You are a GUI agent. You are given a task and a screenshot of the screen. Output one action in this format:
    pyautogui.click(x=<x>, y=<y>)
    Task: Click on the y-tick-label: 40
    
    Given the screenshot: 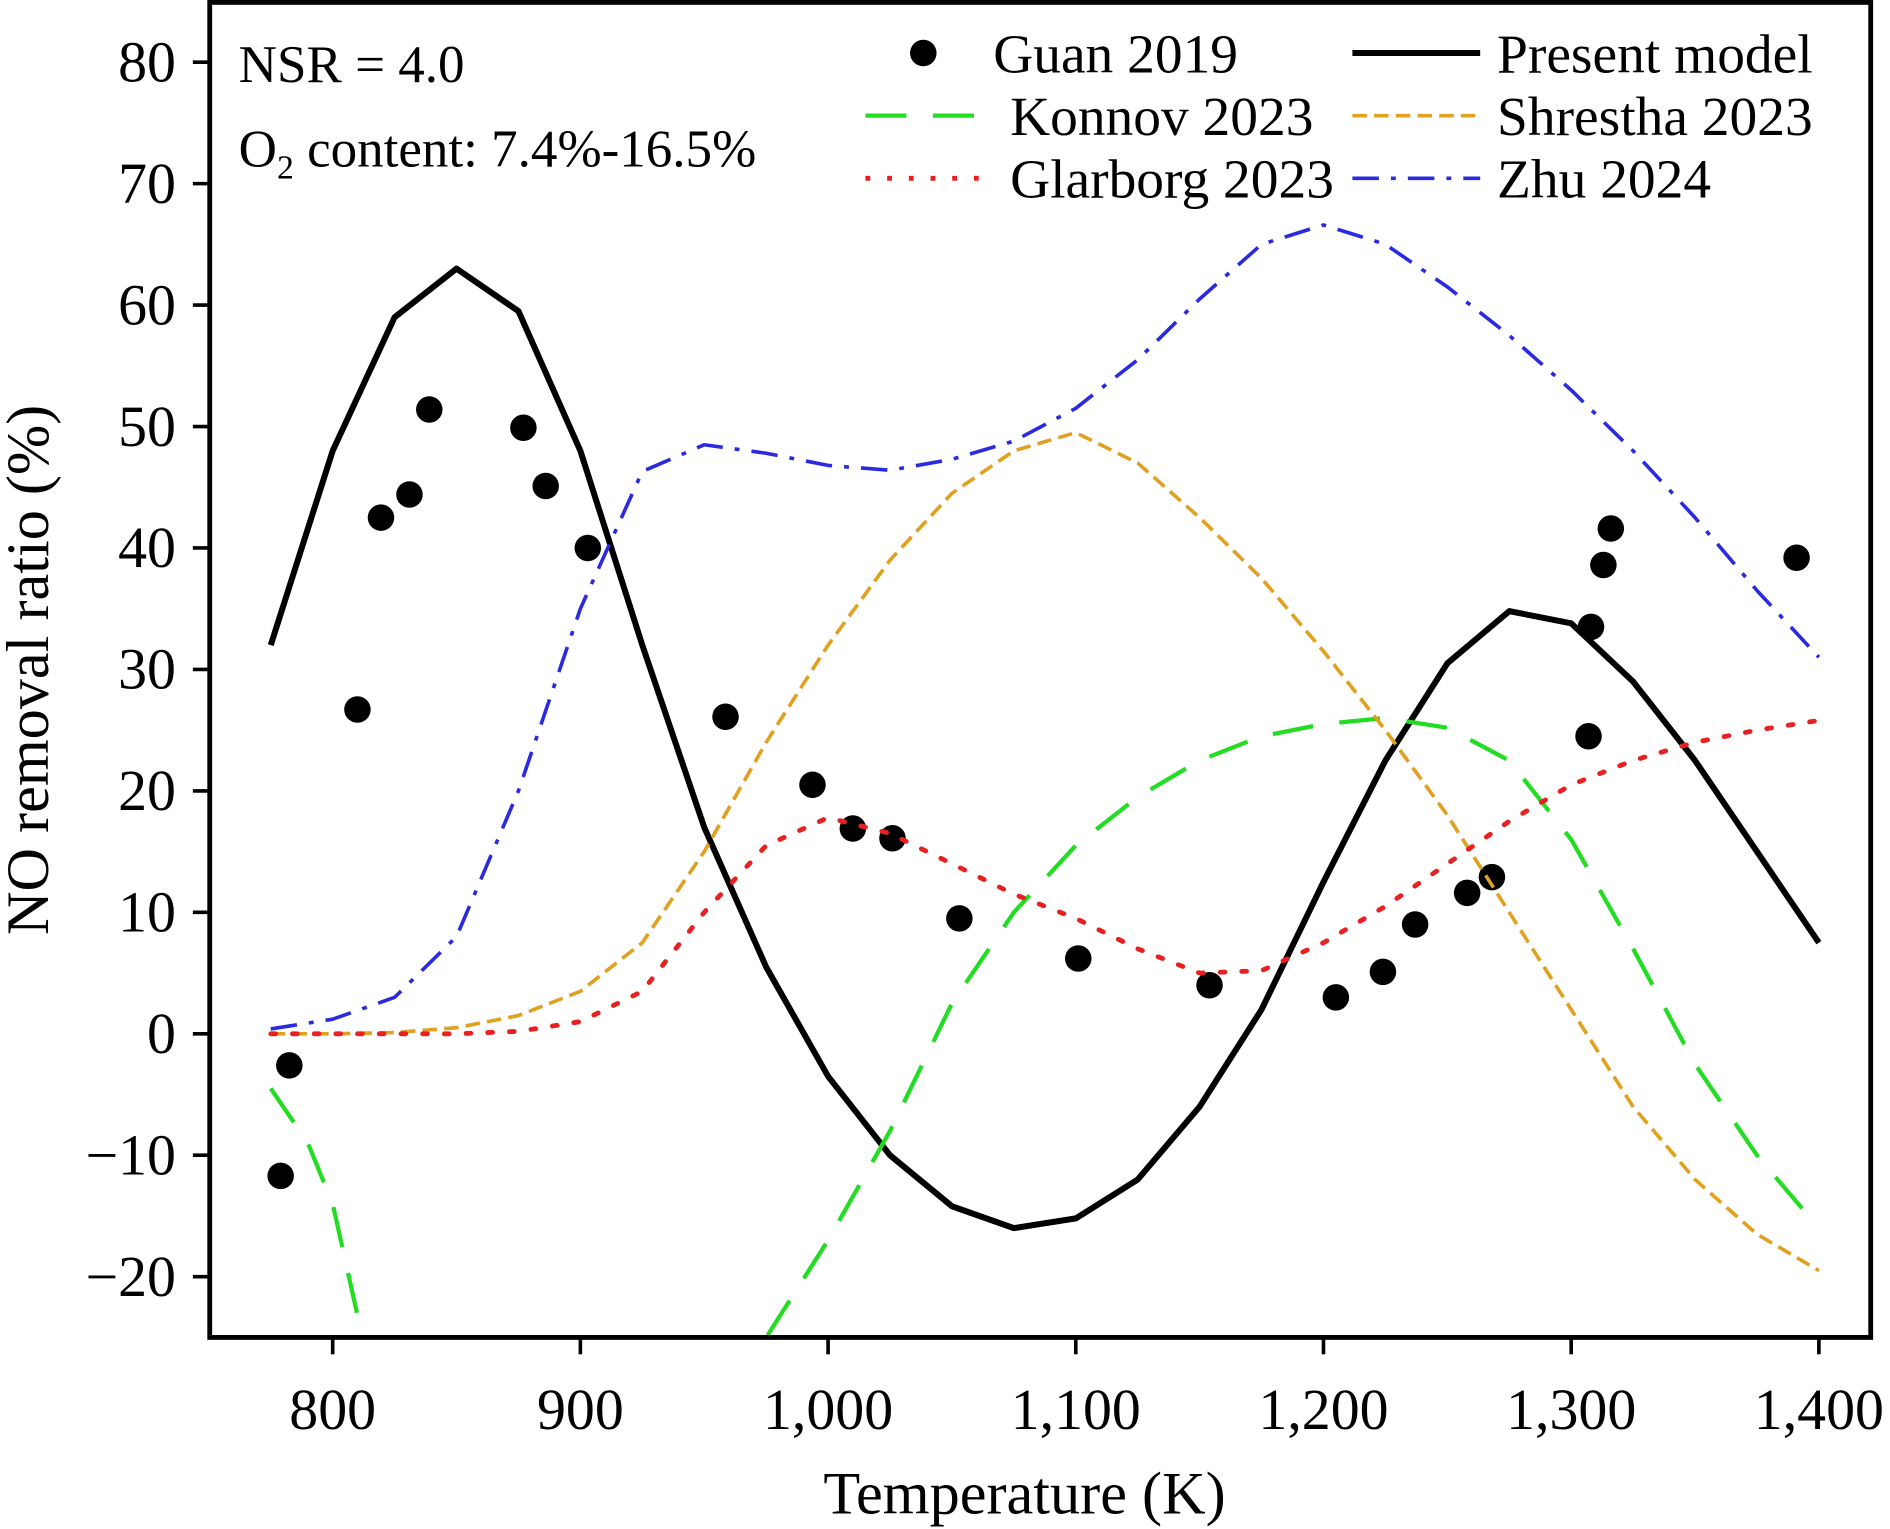 What is the action you would take?
    pyautogui.click(x=147, y=547)
    